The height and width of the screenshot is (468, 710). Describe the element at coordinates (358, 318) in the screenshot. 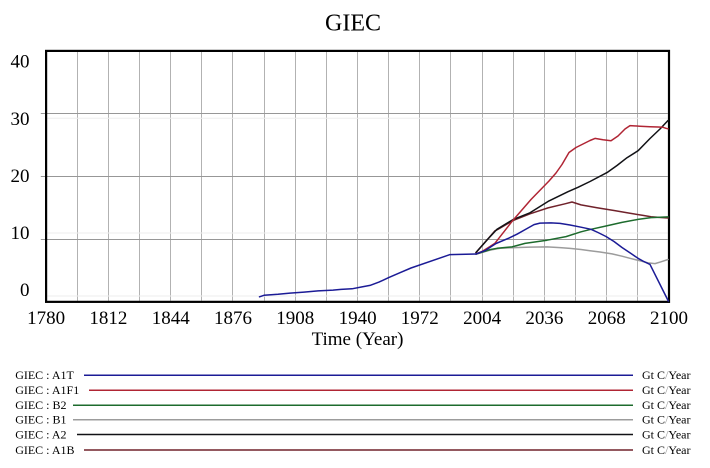

I see `svg-text: 1940` at that location.